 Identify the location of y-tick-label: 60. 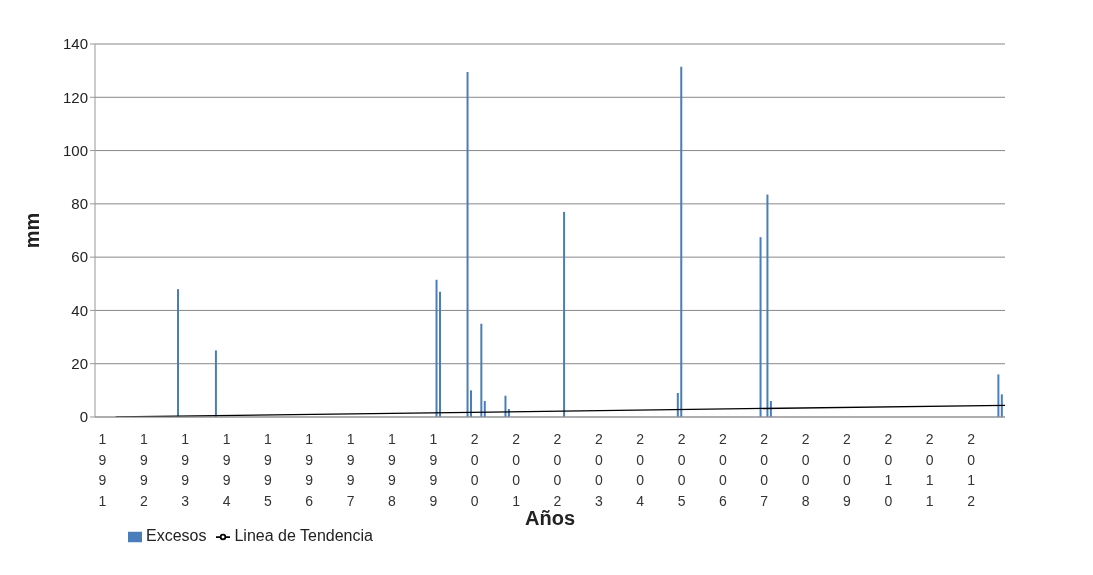
(79, 257).